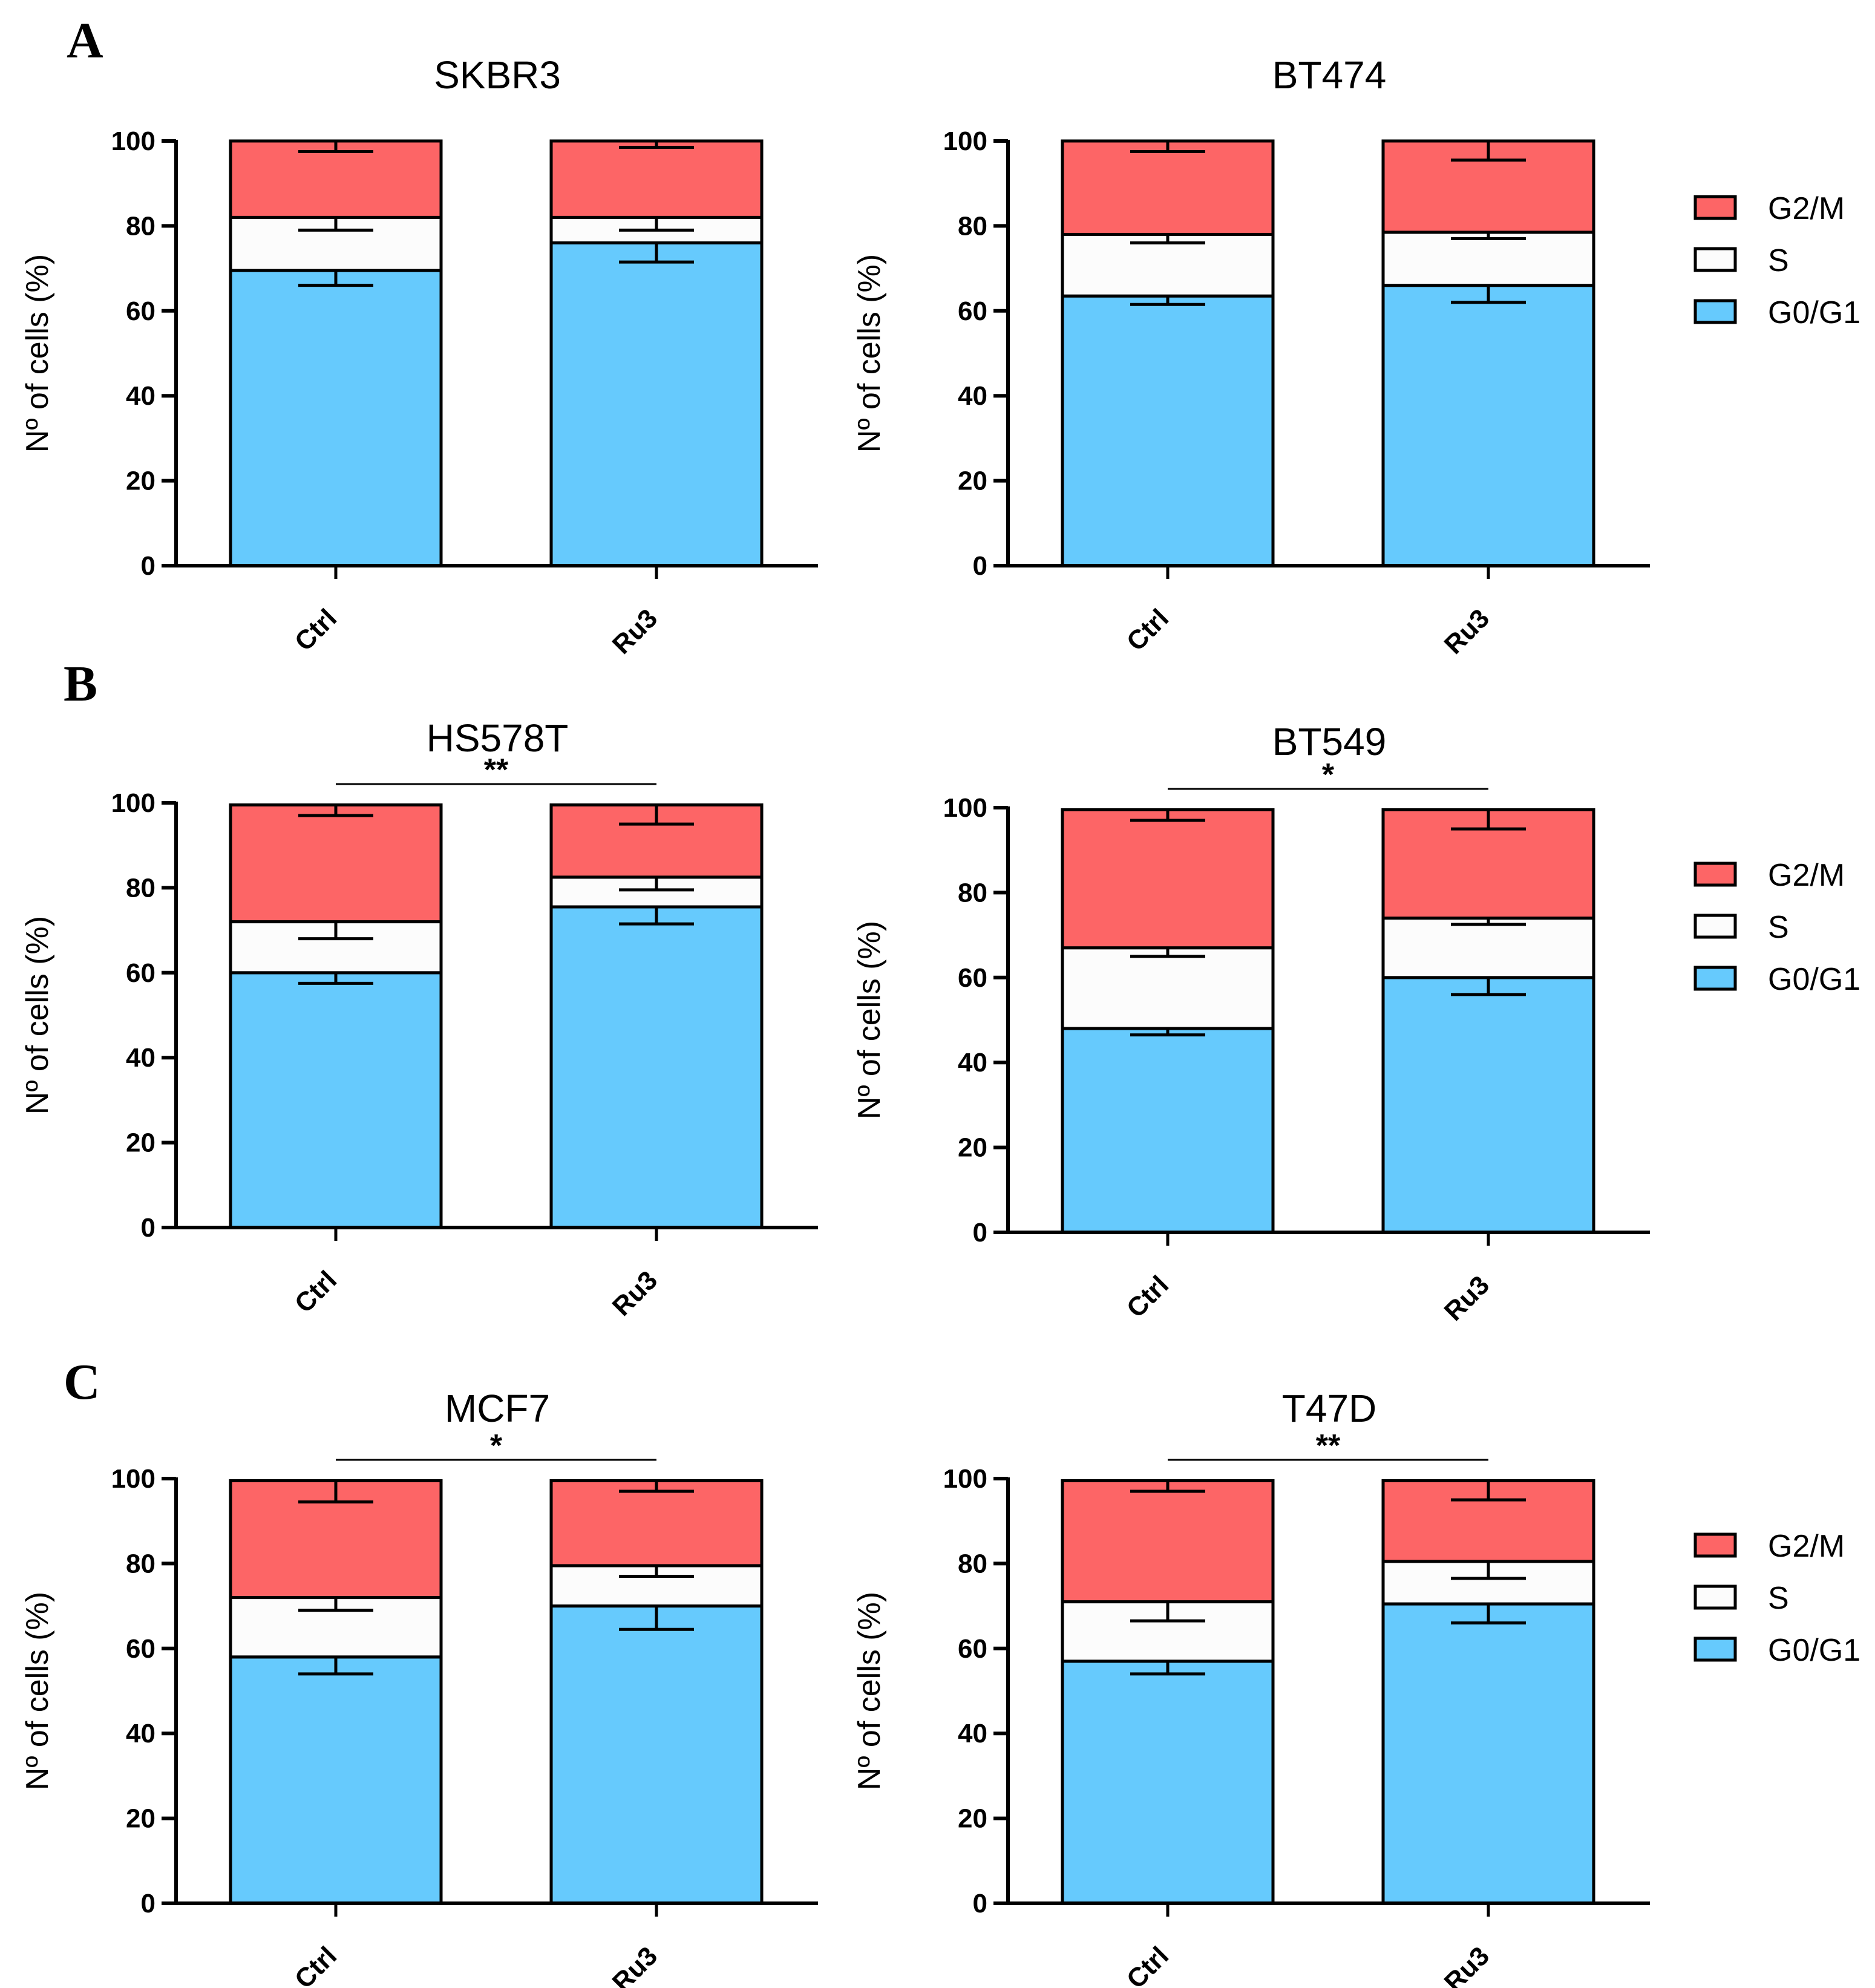  I want to click on bar-g2m-ru3, so click(656, 1523).